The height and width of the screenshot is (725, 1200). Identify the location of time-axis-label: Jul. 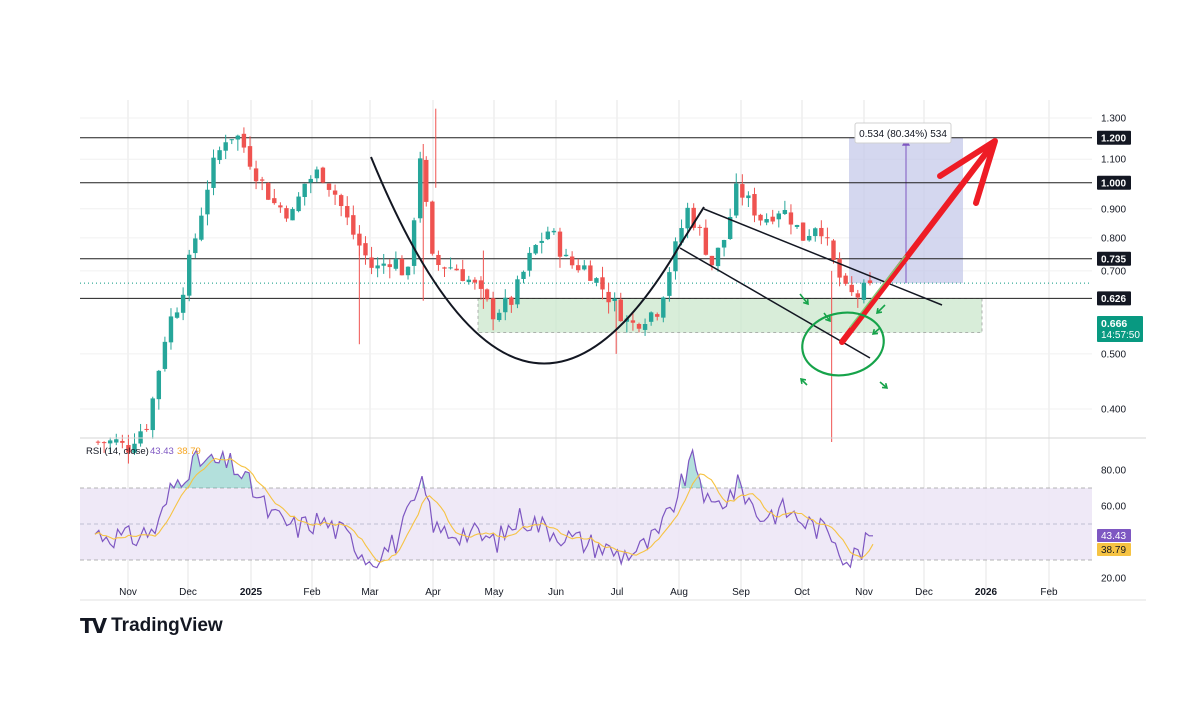
(617, 592).